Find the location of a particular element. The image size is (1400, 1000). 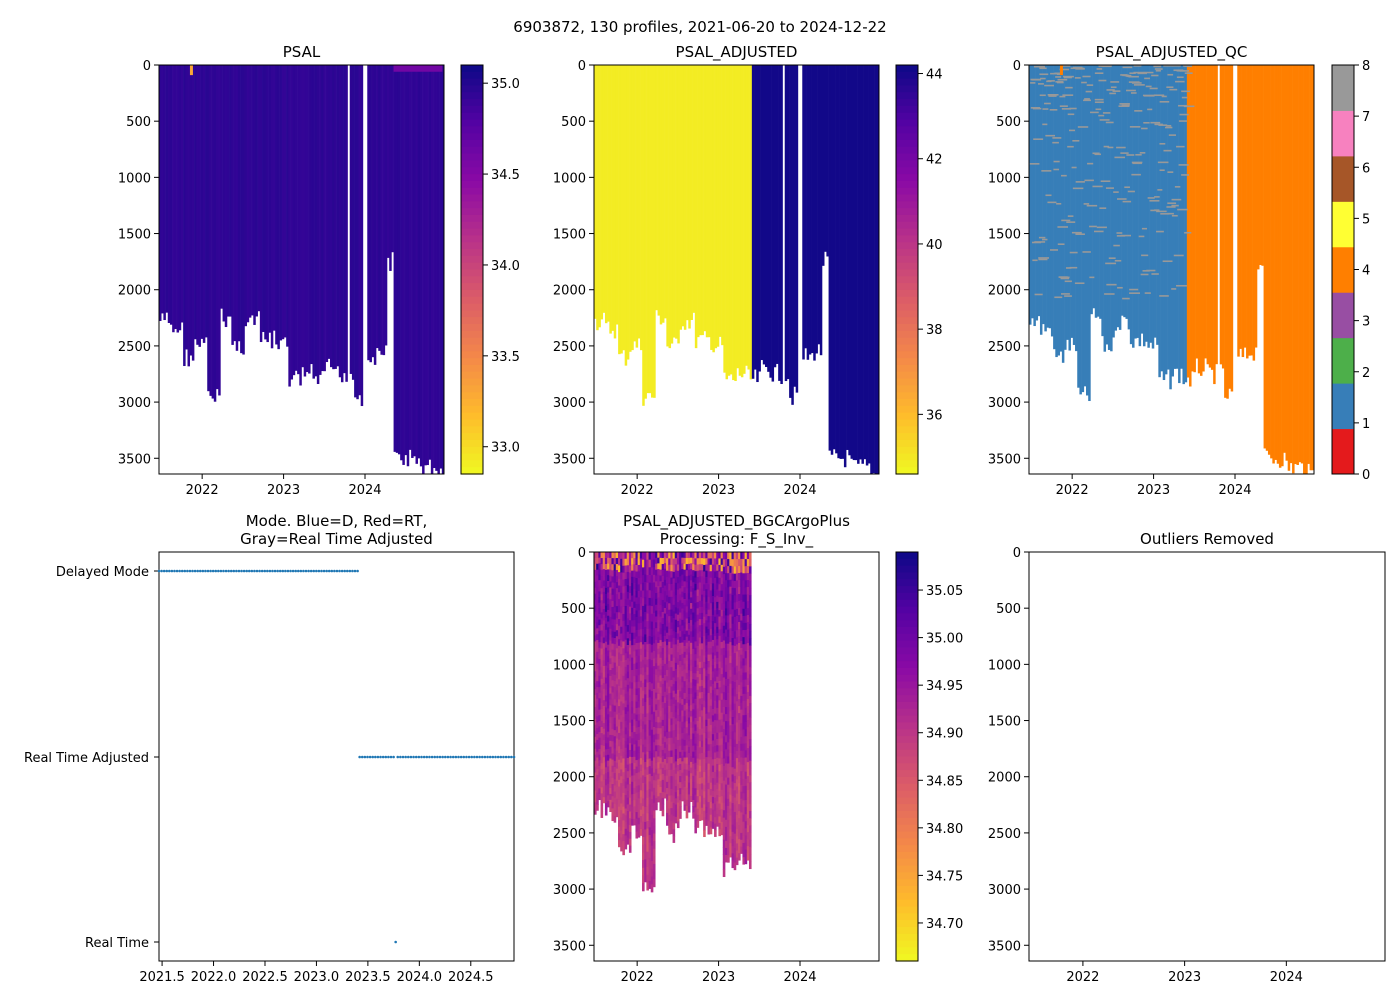

psal-adjusted-colorbar-label: 36 is located at coordinates (934, 415).